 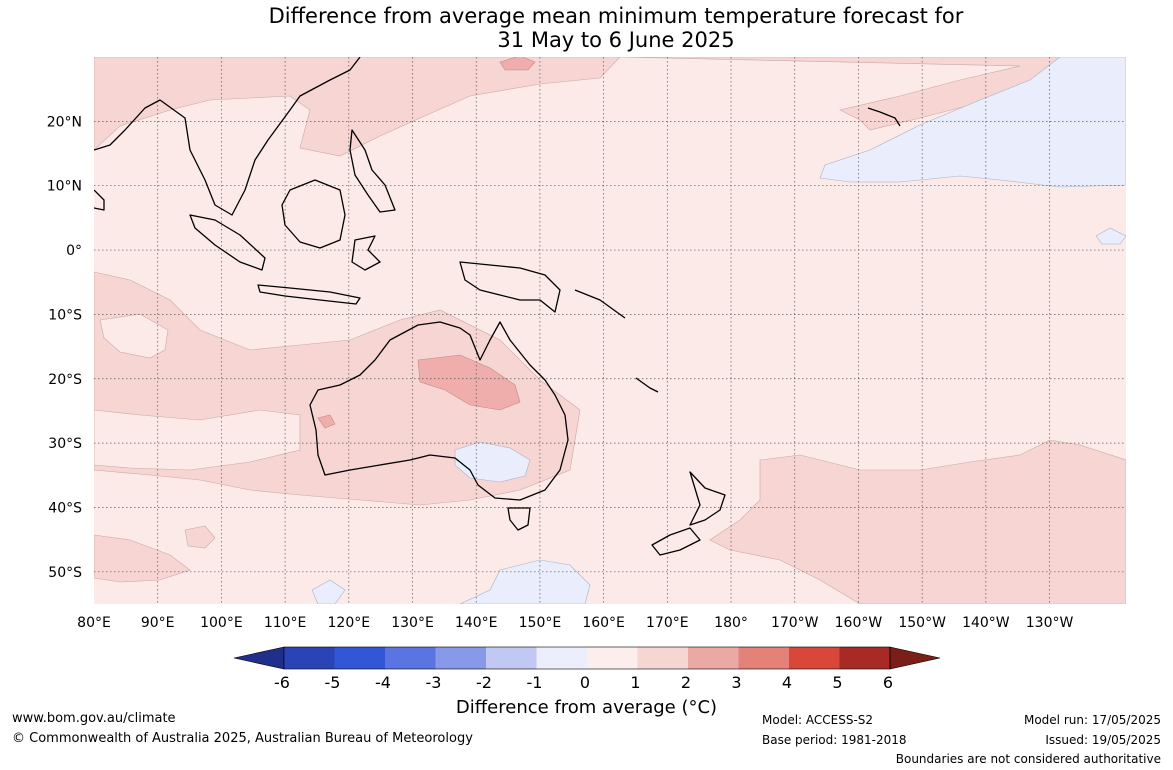 I want to click on longitude-label: 180°, so click(x=731, y=623).